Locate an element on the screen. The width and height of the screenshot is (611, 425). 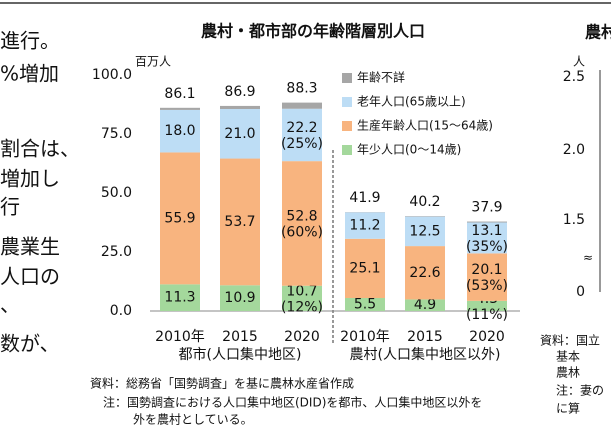
value-label: 25.1 is located at coordinates (364, 268).